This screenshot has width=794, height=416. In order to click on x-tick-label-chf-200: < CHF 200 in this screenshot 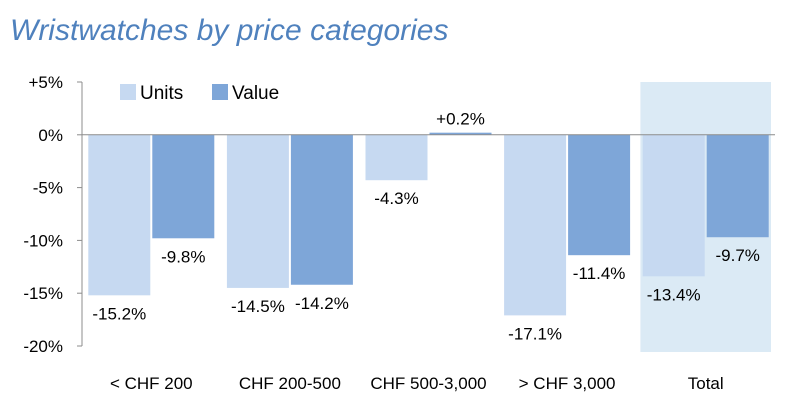, I will do `click(151, 383)`.